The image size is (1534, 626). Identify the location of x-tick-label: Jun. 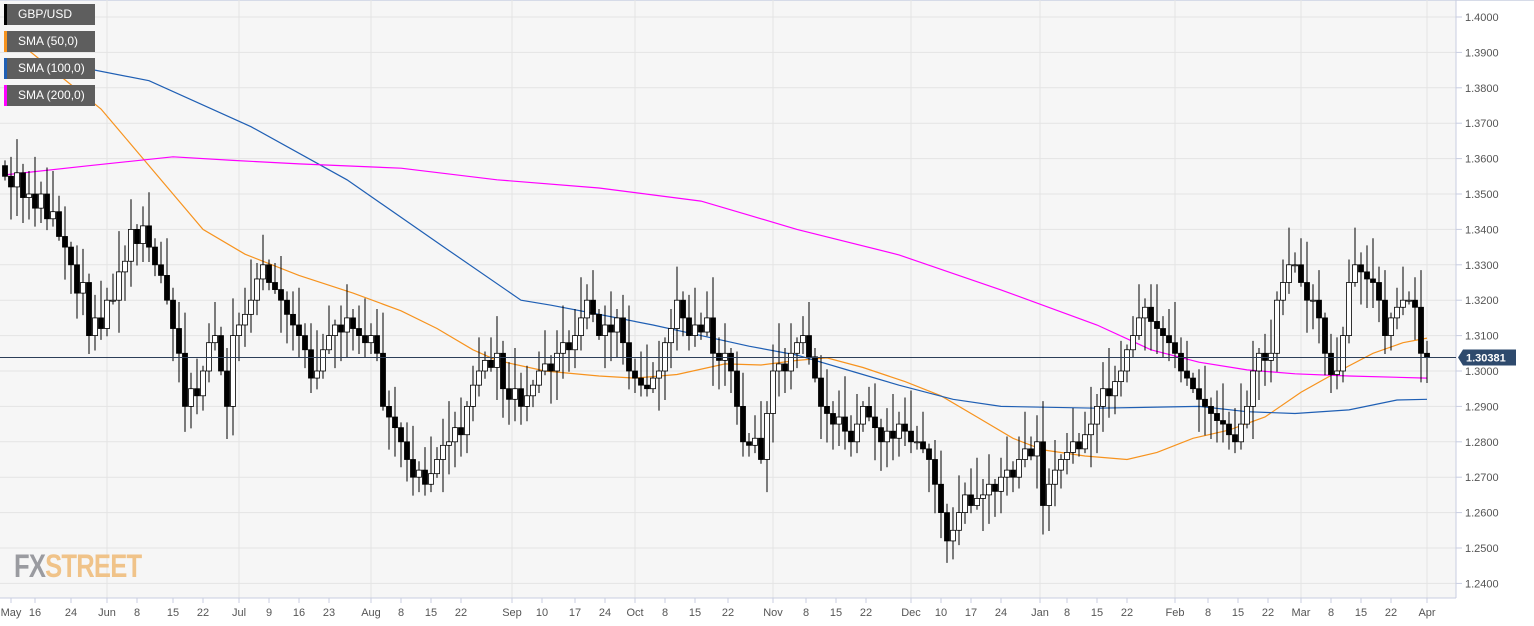
(107, 613).